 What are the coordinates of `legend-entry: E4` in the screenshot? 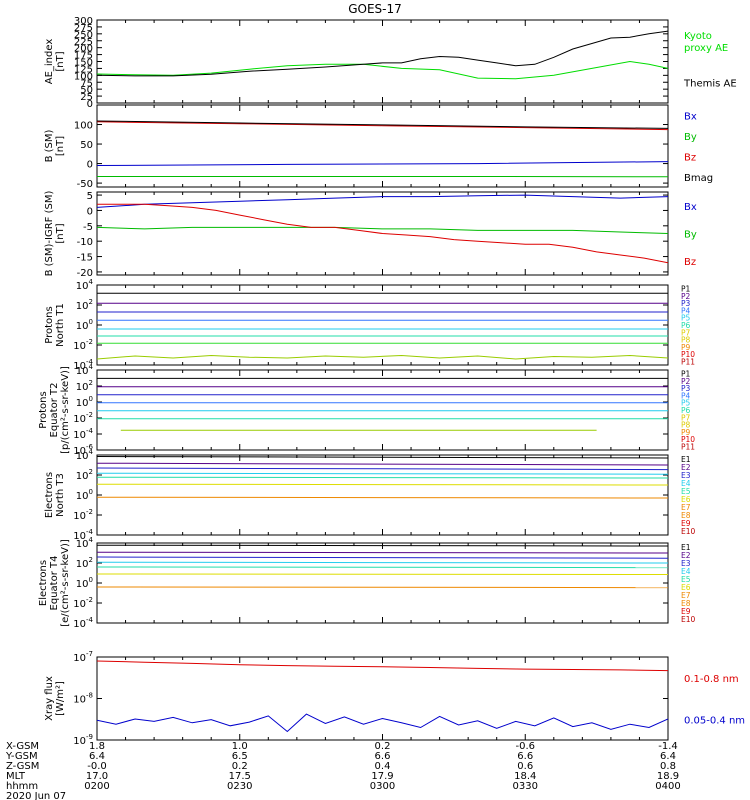 It's located at (686, 483).